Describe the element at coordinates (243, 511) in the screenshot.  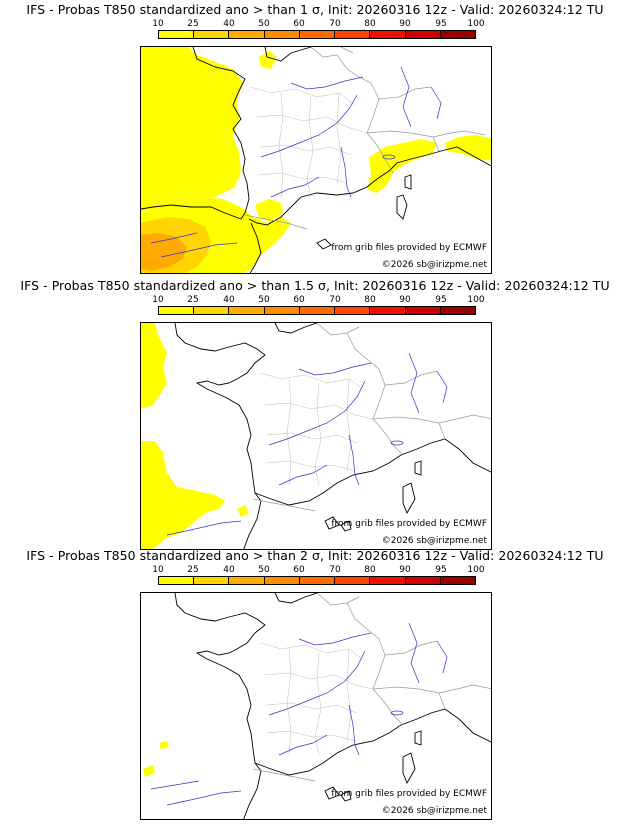
I see `prob-area-small` at that location.